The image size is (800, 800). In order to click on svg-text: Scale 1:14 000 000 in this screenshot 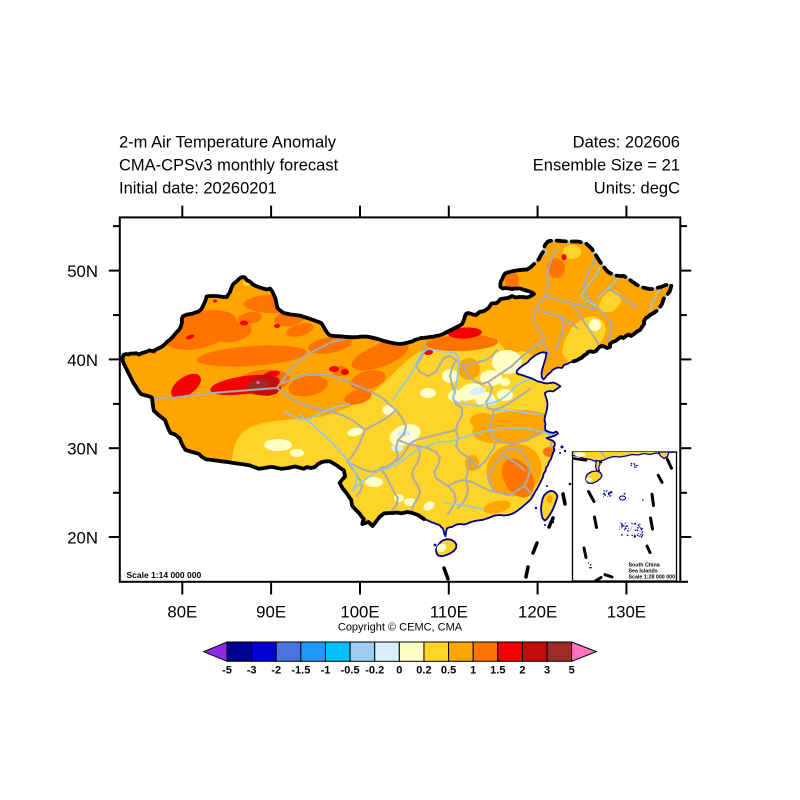, I will do `click(164, 575)`.